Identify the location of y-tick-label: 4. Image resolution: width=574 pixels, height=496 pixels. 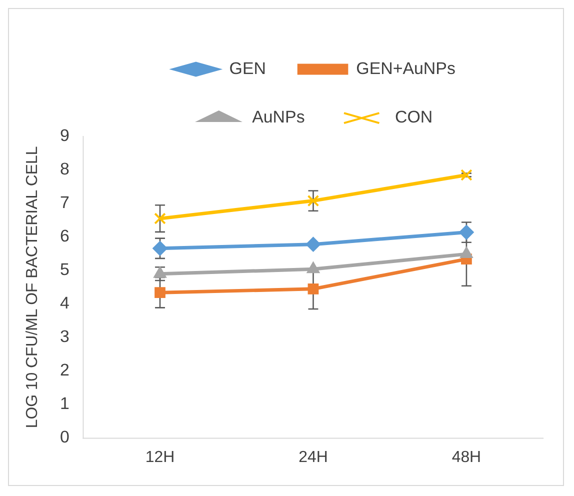
(65, 303).